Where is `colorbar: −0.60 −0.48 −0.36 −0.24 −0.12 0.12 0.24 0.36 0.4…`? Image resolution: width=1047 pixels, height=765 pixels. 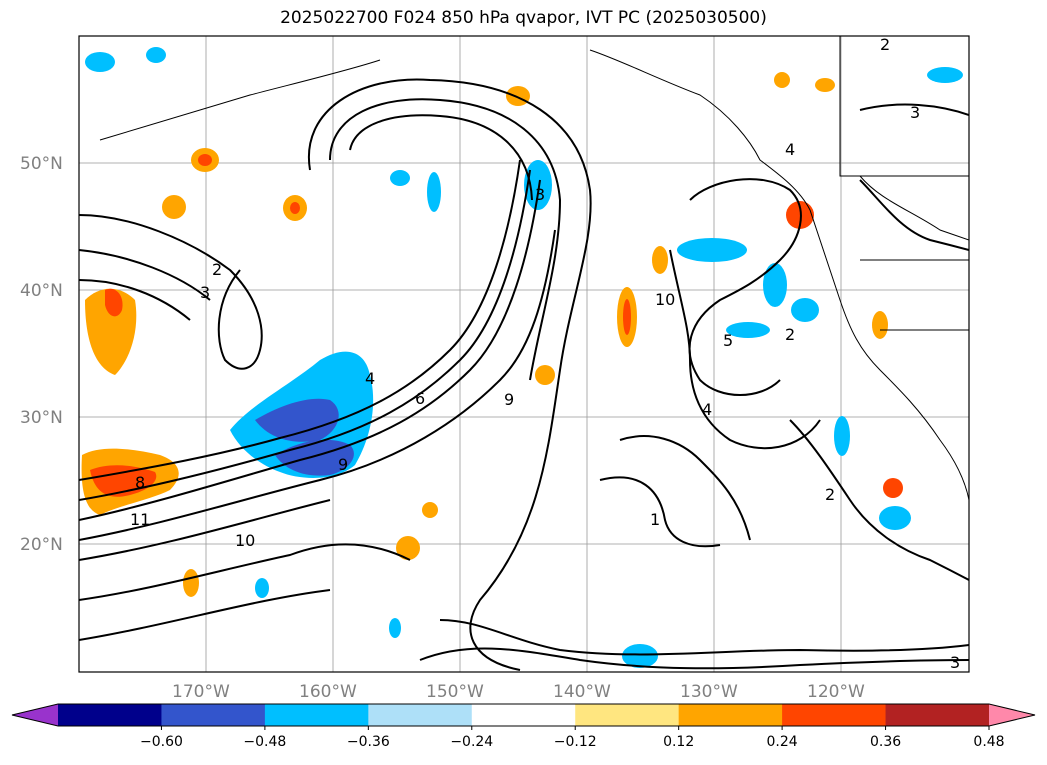 colorbar: −0.60 −0.48 −0.36 −0.24 −0.12 0.12 0.24 0.36 0.4… is located at coordinates (523, 726).